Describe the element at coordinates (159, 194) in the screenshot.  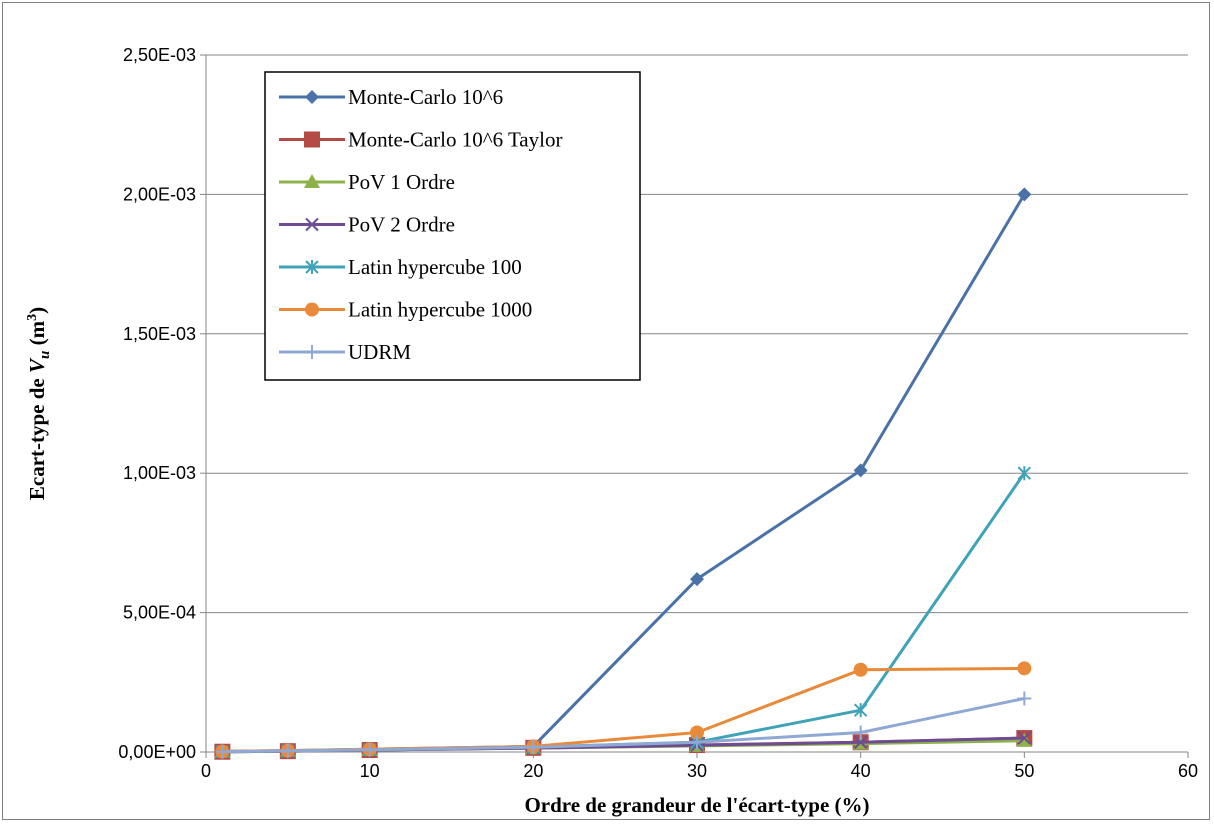
I see `y-tick-label: 2,00E-03` at that location.